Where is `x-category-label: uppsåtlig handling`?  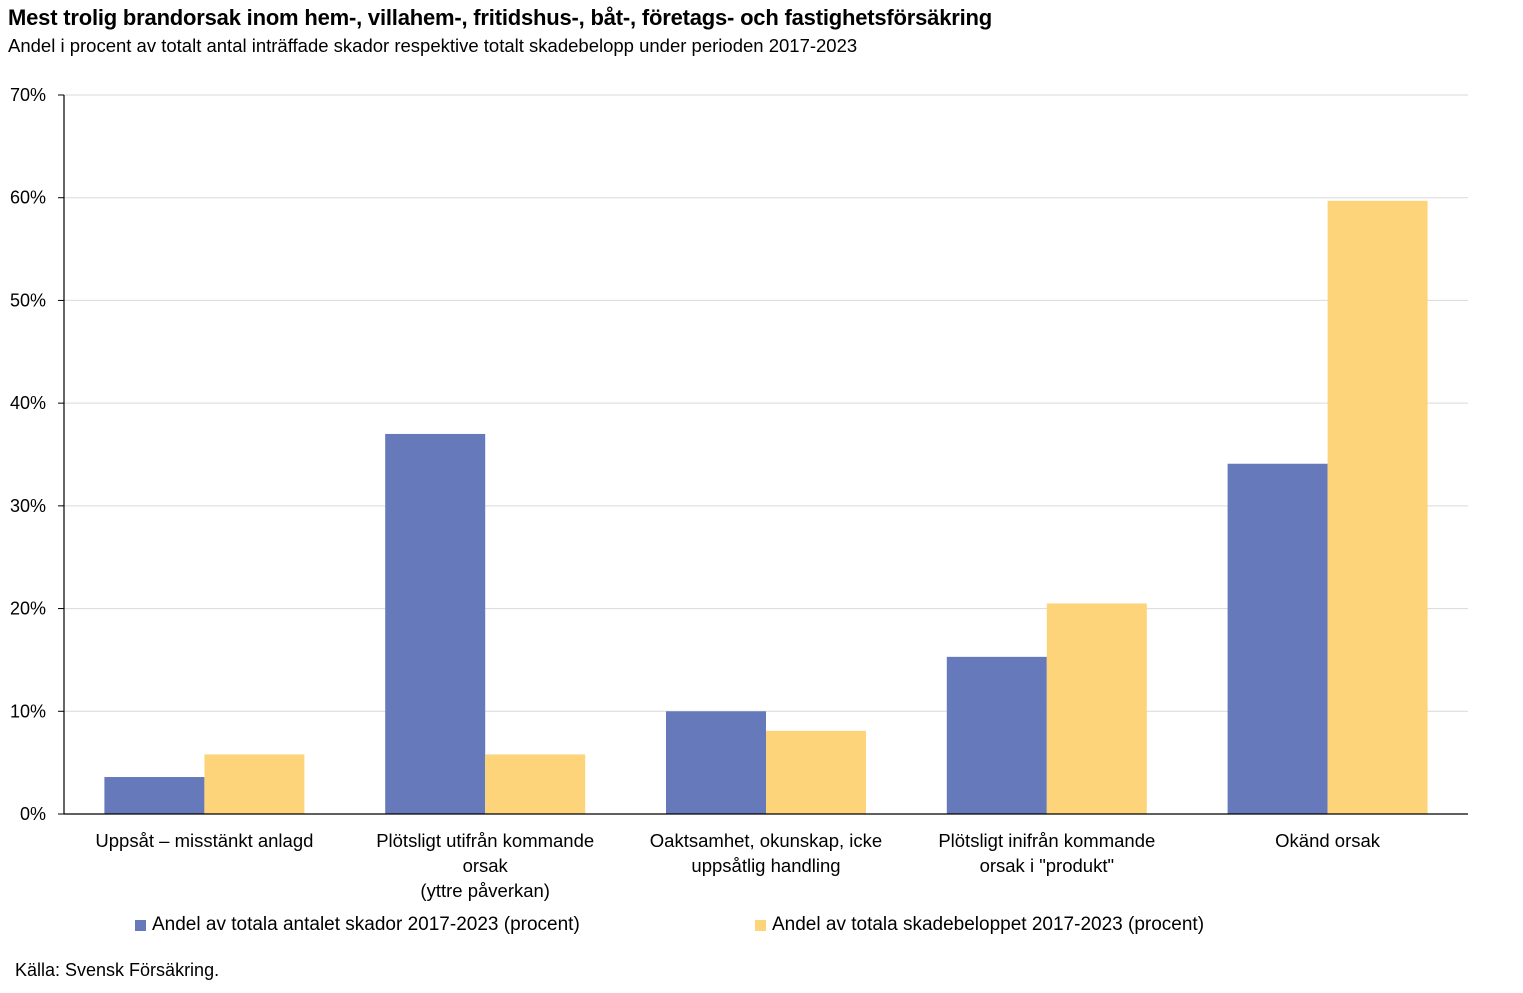 x-category-label: uppsåtlig handling is located at coordinates (765, 865).